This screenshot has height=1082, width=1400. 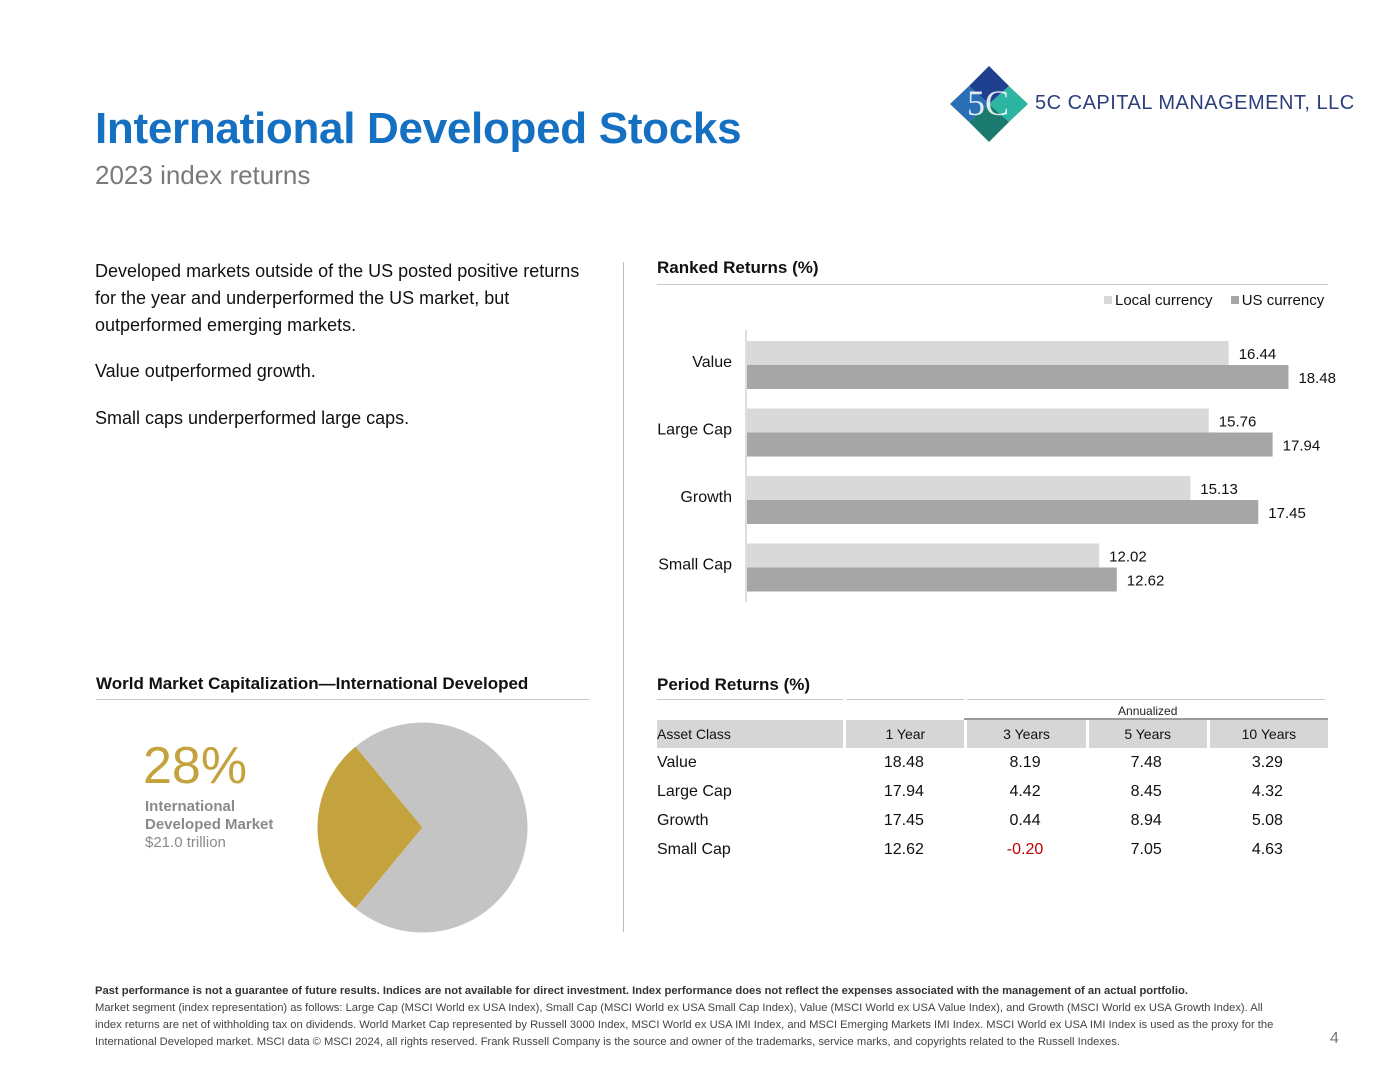 What do you see at coordinates (1108, 300) in the screenshot?
I see `legend-swatch-local` at bounding box center [1108, 300].